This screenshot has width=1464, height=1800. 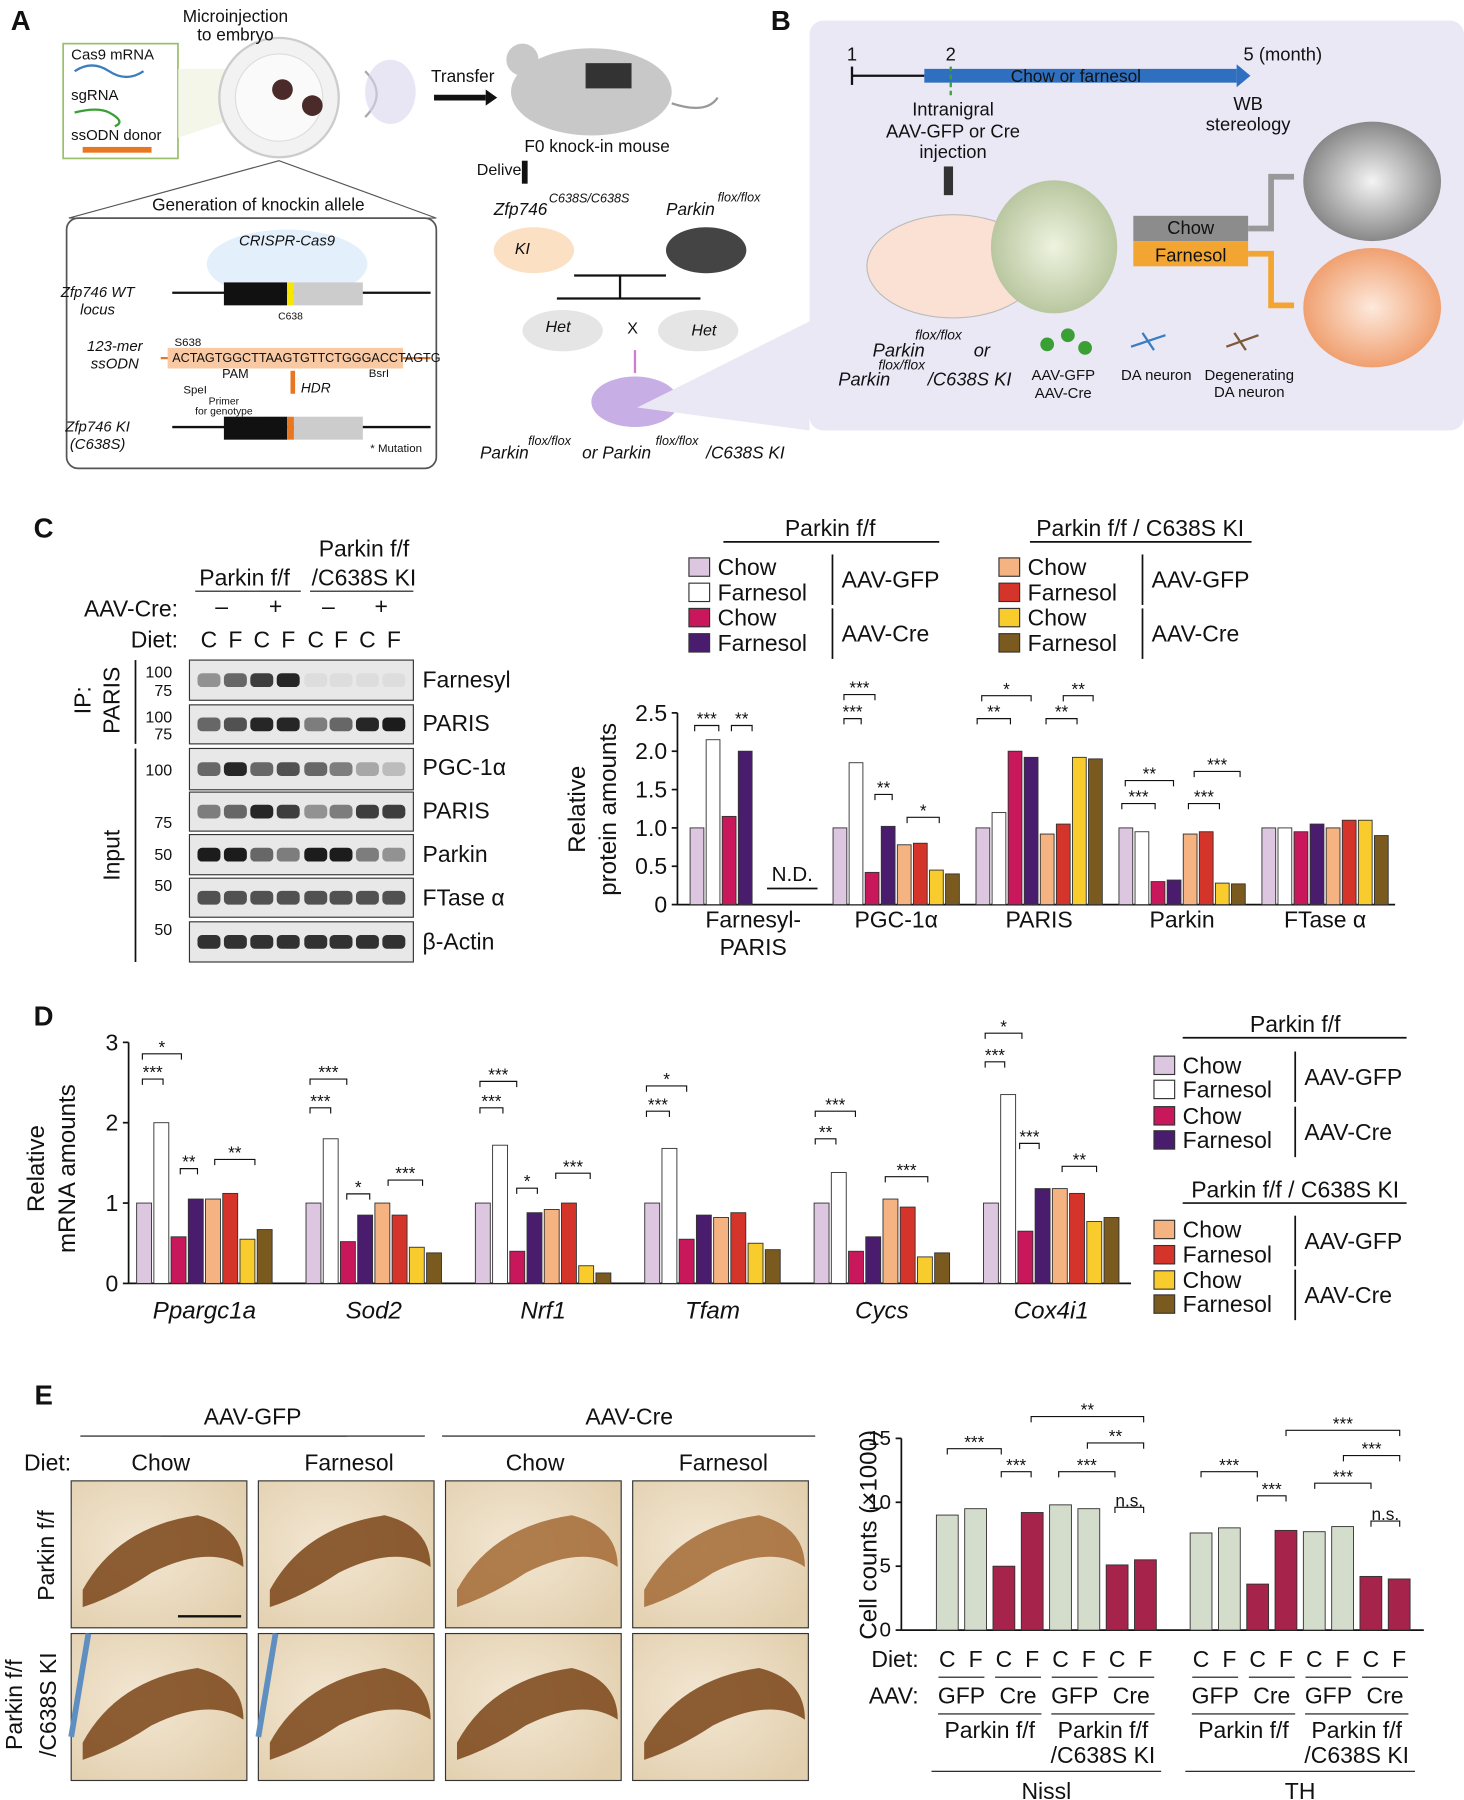 What do you see at coordinates (1050, 225) in the screenshot?
I see `panel-b-art` at bounding box center [1050, 225].